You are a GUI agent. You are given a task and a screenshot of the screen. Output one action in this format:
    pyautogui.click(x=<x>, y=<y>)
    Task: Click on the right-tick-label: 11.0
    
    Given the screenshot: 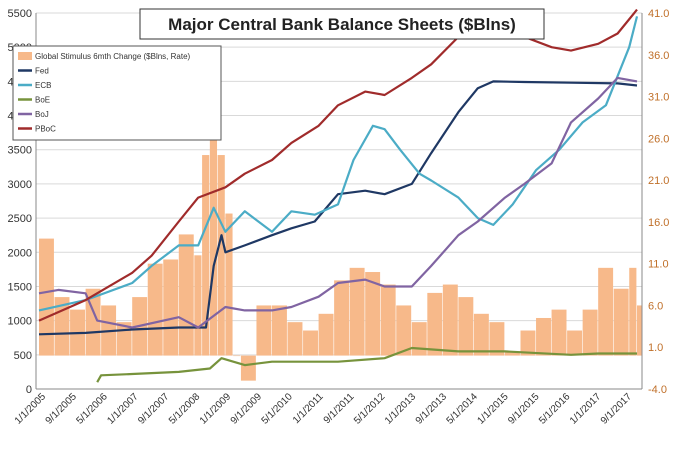 What is the action you would take?
    pyautogui.click(x=658, y=265)
    